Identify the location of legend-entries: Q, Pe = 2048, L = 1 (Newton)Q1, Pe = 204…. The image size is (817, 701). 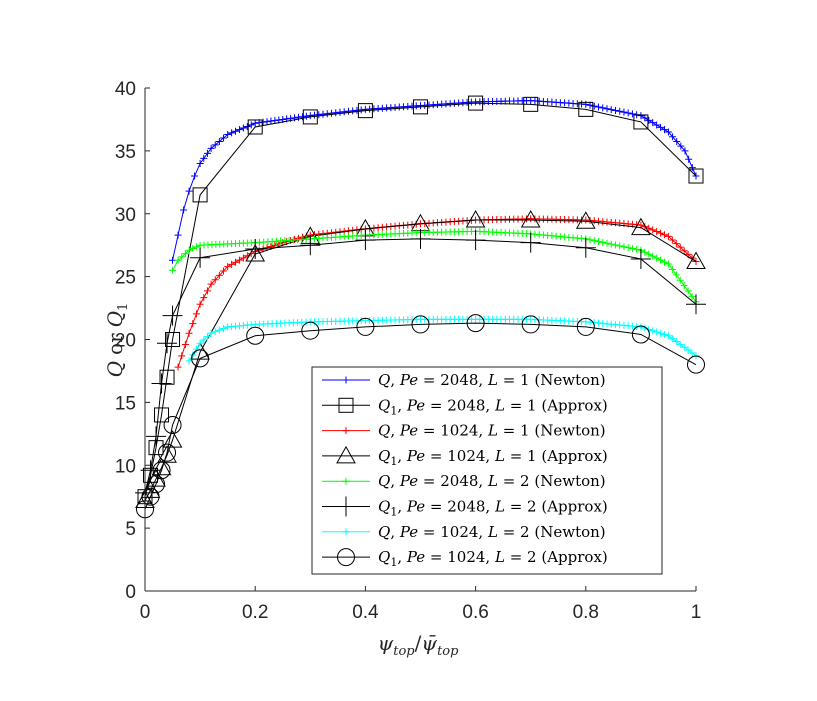
(465, 470).